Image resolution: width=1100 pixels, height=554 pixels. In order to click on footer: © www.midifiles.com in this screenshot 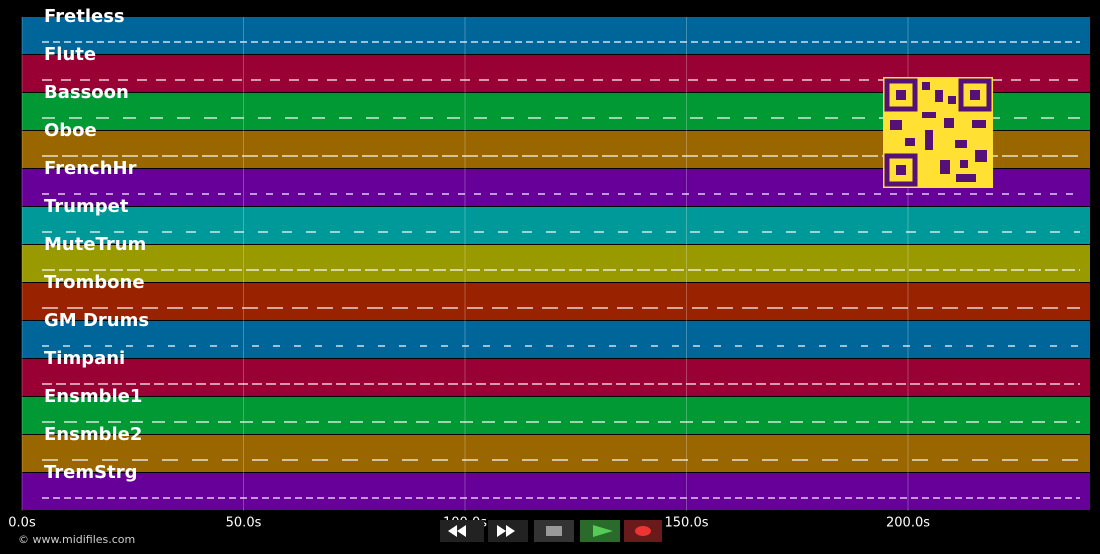, I will do `click(76, 539)`.